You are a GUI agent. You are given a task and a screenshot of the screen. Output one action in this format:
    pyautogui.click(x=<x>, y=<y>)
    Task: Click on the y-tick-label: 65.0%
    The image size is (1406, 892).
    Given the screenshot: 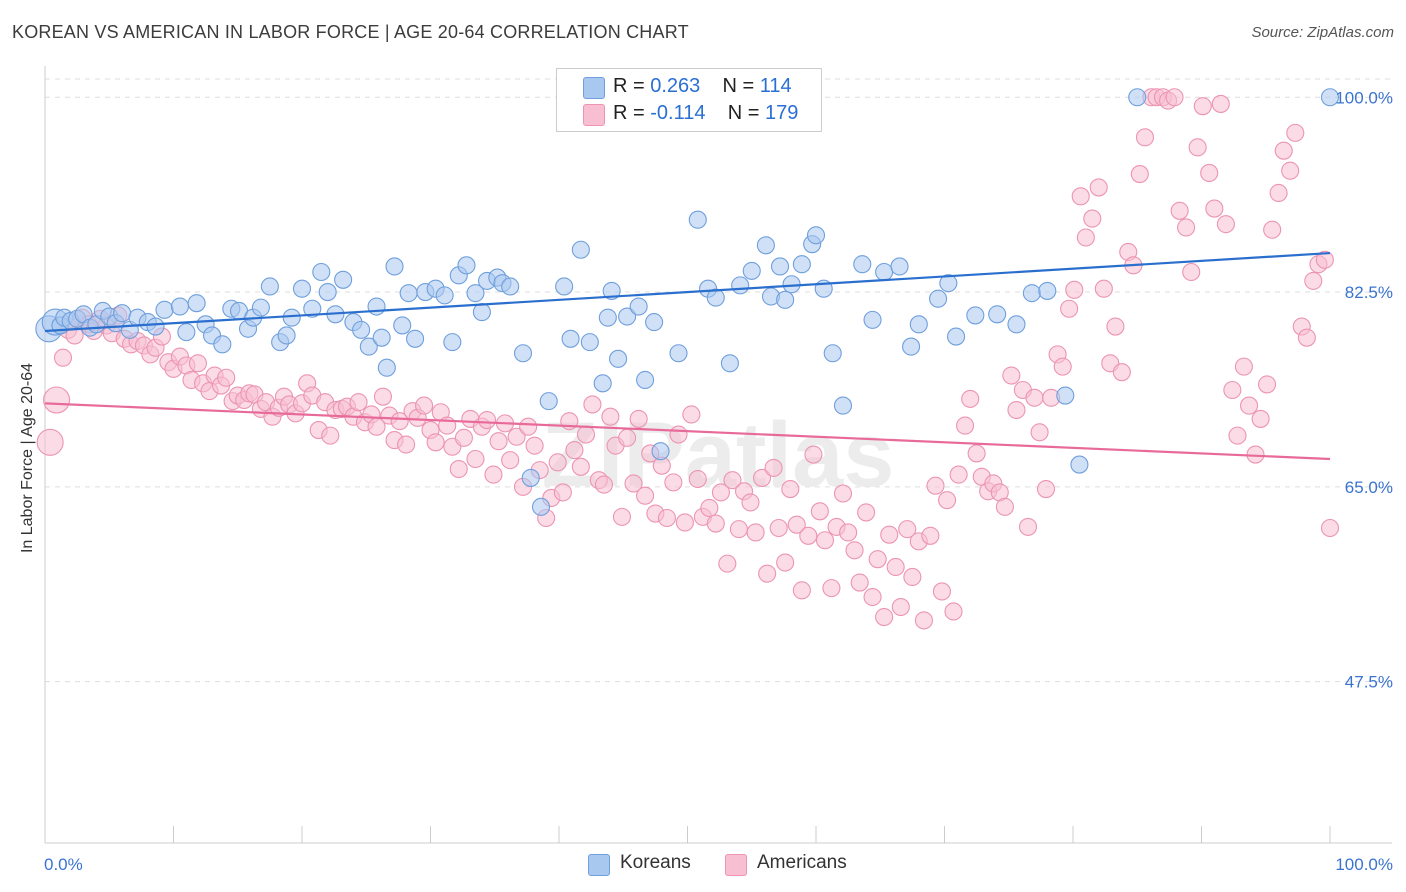 What is the action you would take?
    pyautogui.click(x=1369, y=487)
    